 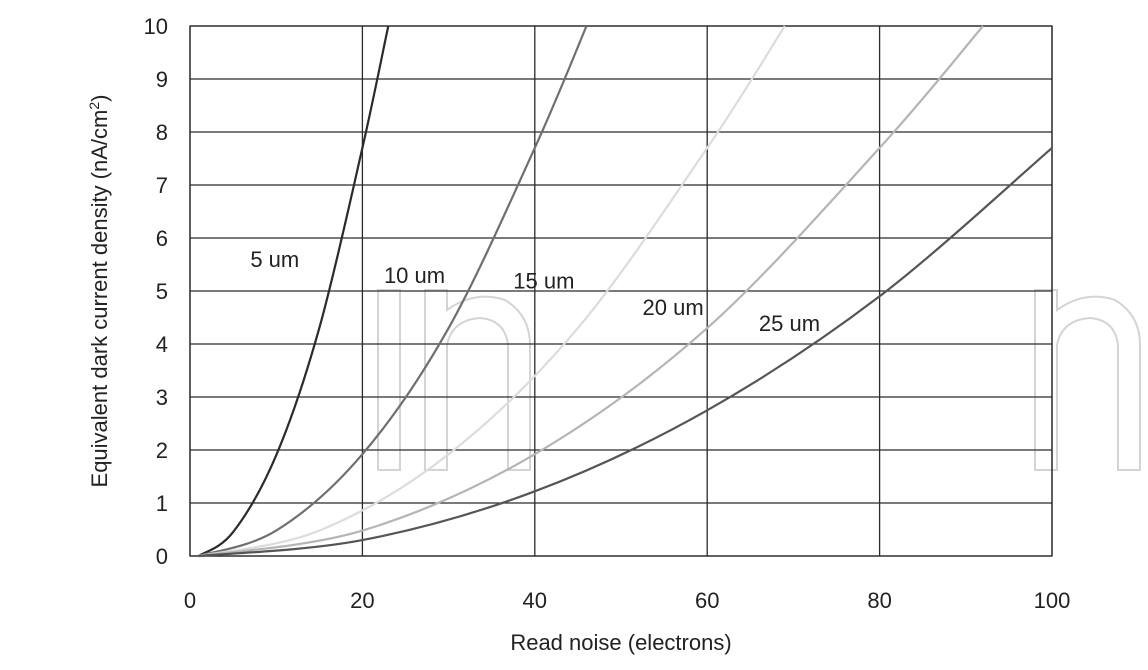 I want to click on y-tick-label: 2, so click(x=162, y=450).